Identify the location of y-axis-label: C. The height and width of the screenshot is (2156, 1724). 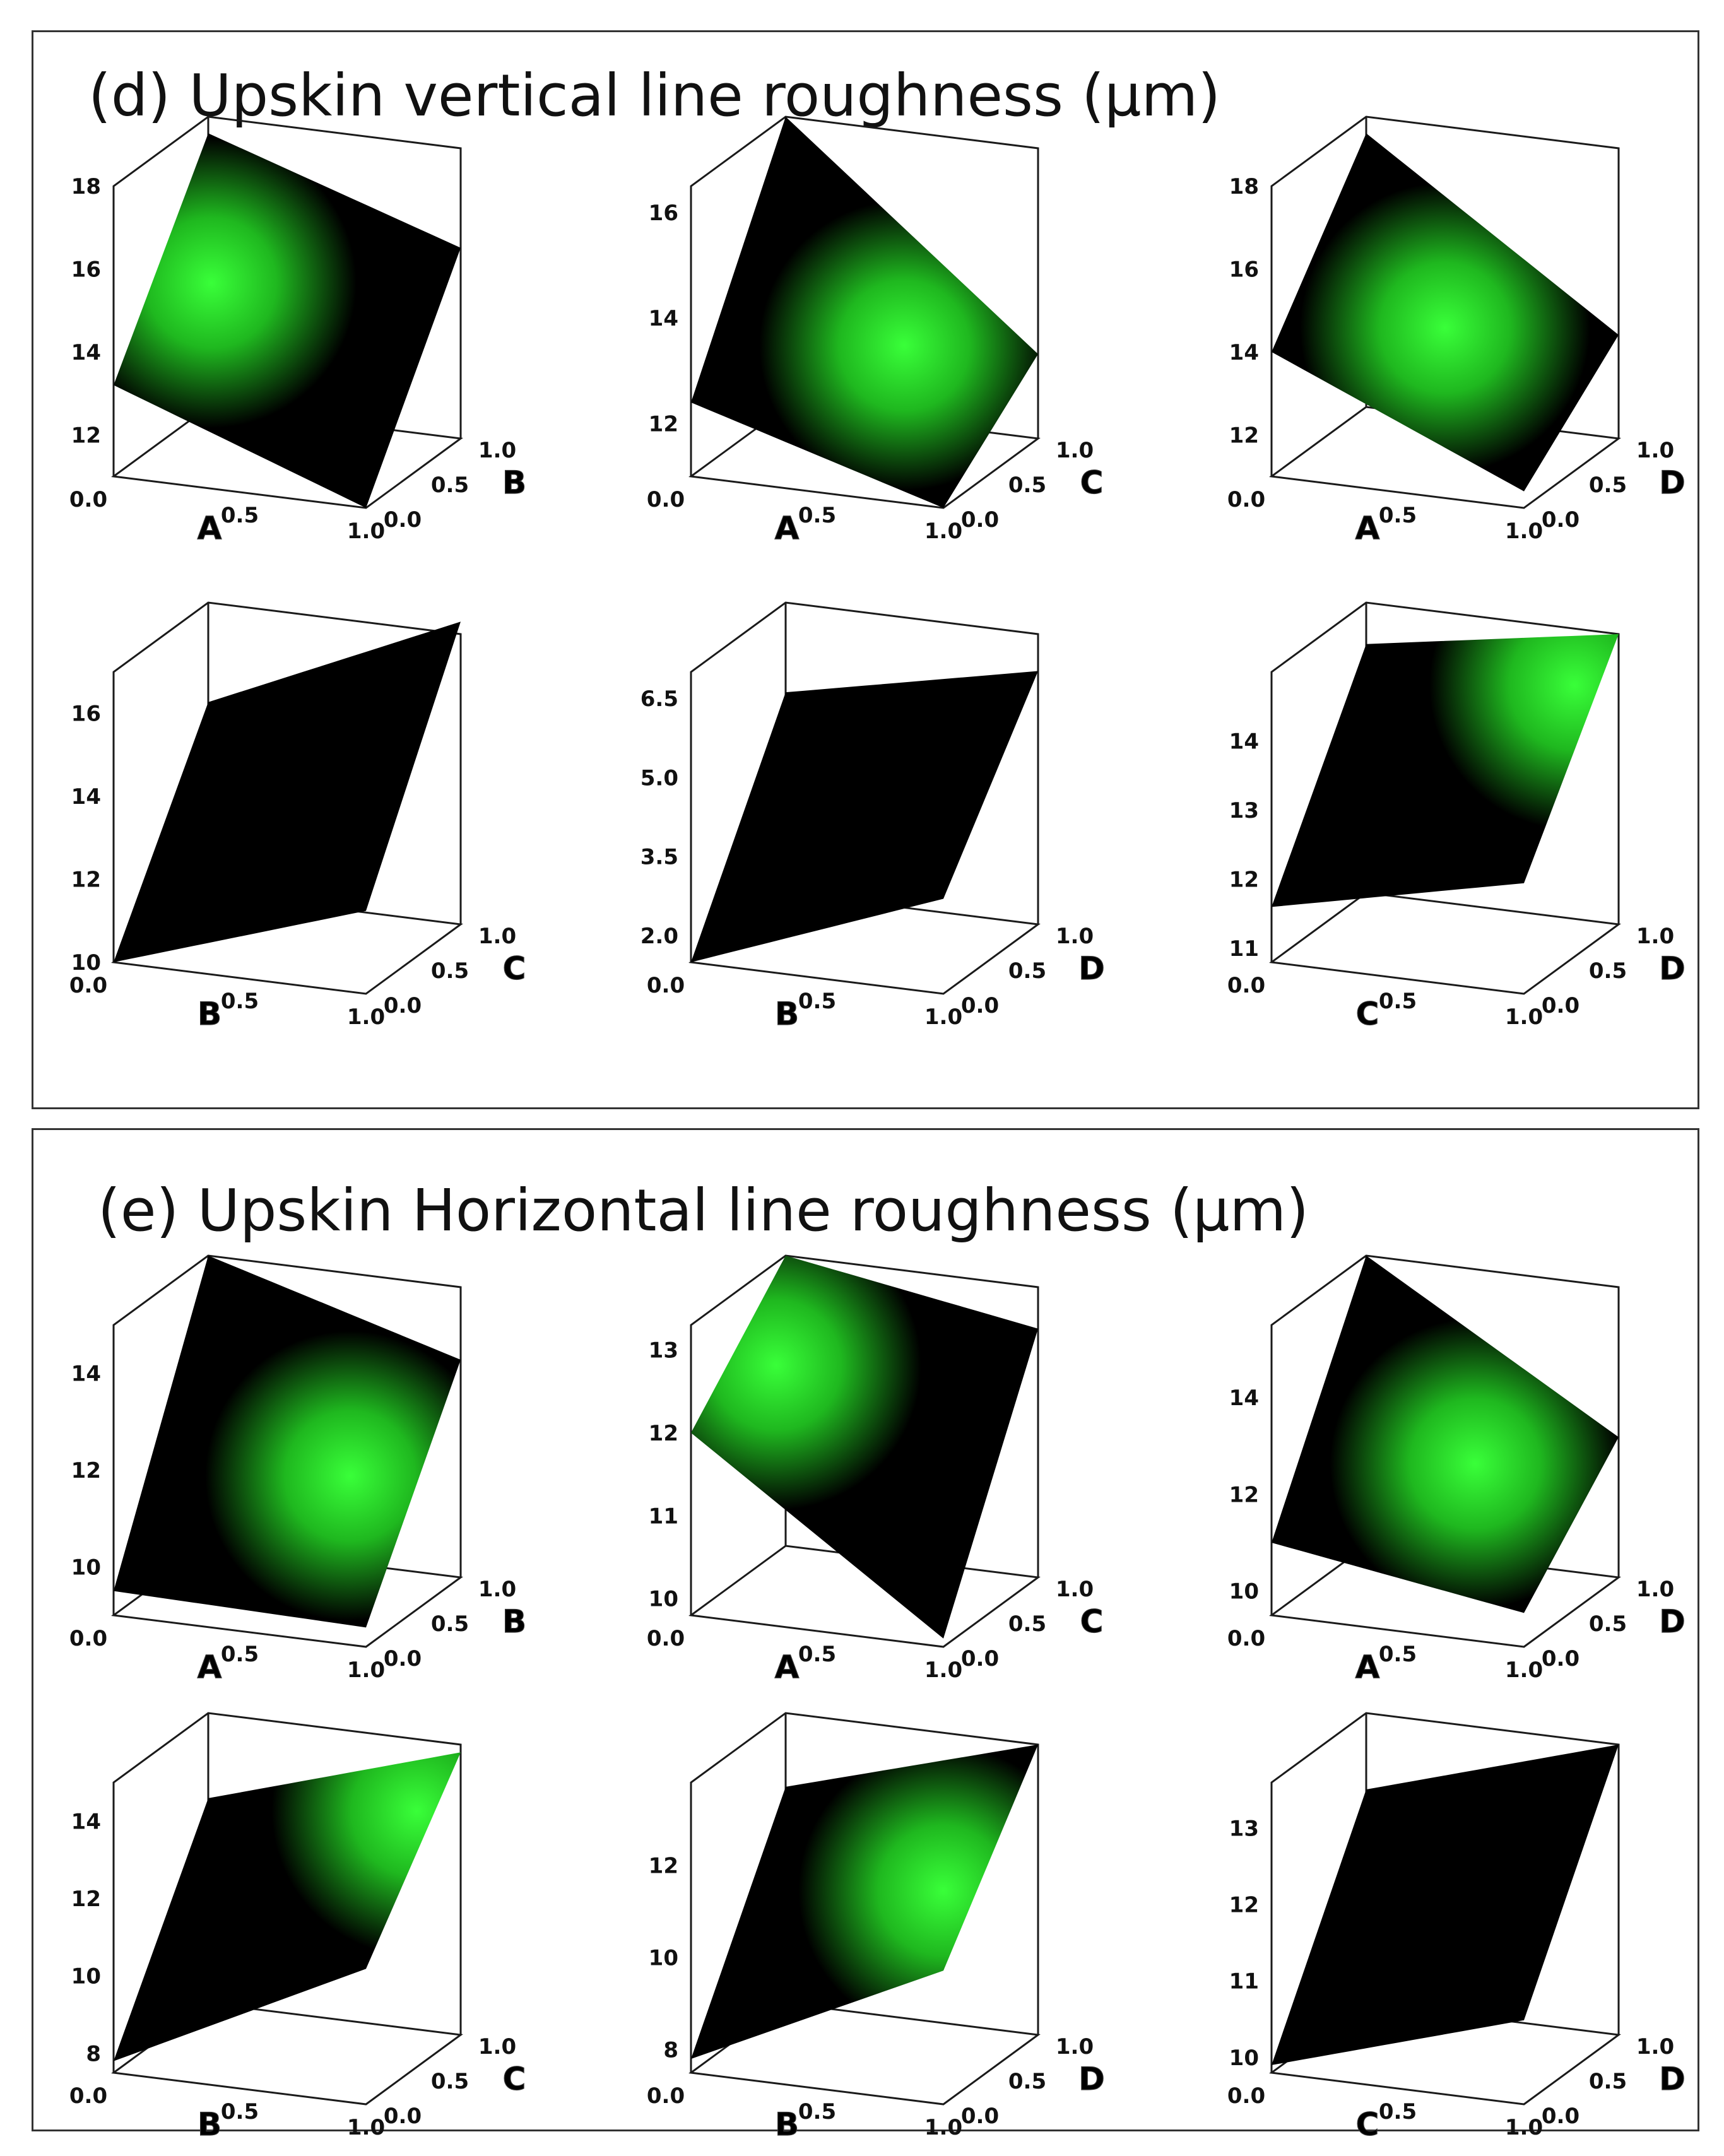
(514, 2079).